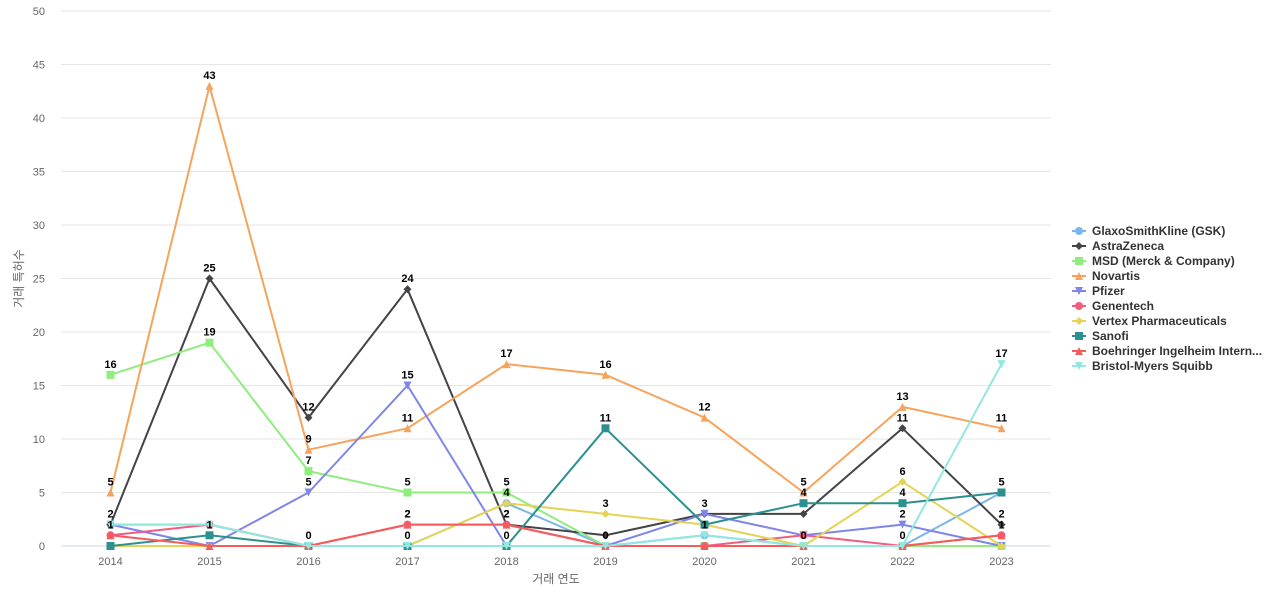 This screenshot has width=1280, height=600. Describe the element at coordinates (1110, 336) in the screenshot. I see `legend-label: Sanofi` at that location.